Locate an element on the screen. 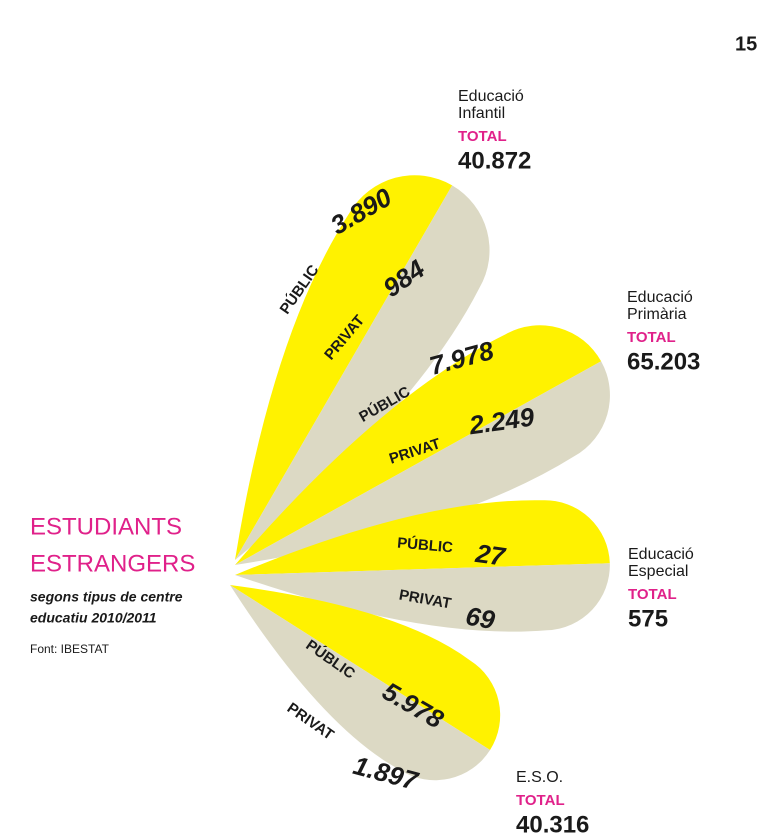 The width and height of the screenshot is (766, 838). total-value: 575 is located at coordinates (648, 618).